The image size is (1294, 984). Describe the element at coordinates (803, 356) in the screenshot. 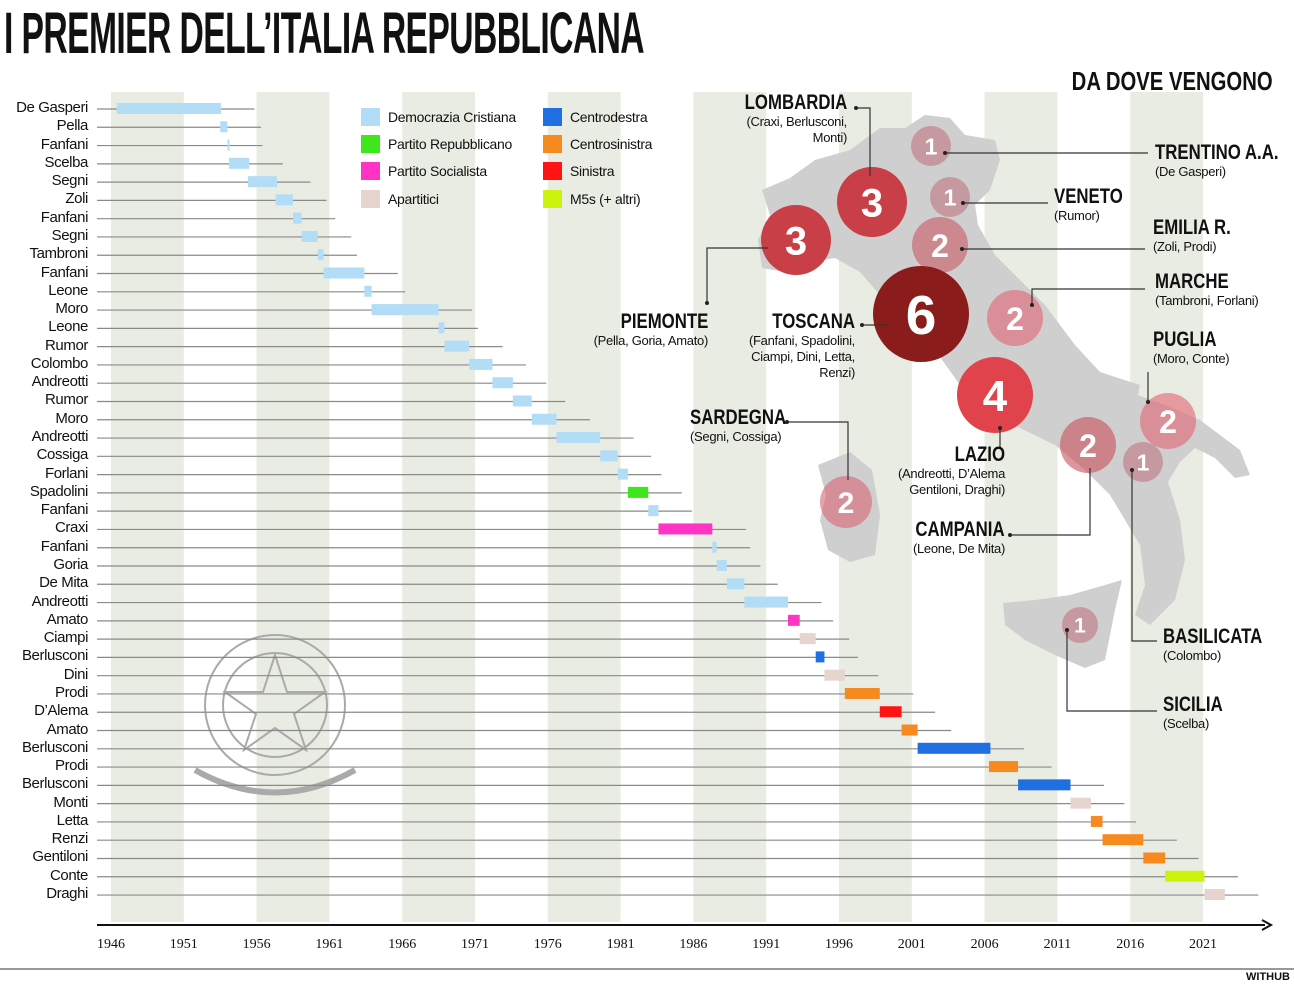

I see `region-premiers: Ciampi, Dini, Letta,` at that location.